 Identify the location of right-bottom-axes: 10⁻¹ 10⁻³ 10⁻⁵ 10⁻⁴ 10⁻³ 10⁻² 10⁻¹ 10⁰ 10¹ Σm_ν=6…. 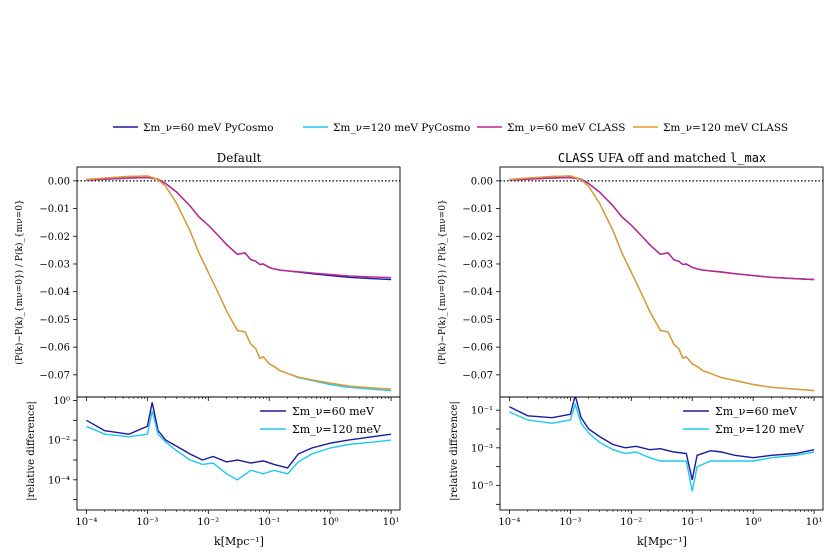
(647, 462).